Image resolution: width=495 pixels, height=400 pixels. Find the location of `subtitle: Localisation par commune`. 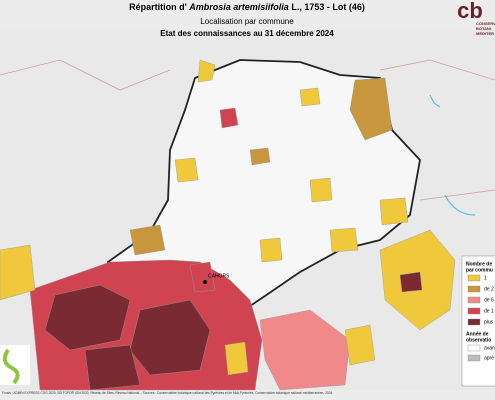

subtitle: Localisation par commune is located at coordinates (247, 21).